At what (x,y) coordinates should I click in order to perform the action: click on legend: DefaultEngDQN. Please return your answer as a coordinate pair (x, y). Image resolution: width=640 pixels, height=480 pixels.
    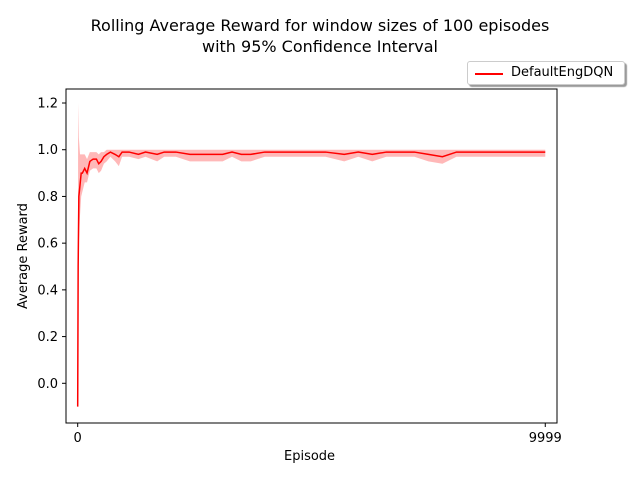
    Looking at the image, I should click on (546, 73).